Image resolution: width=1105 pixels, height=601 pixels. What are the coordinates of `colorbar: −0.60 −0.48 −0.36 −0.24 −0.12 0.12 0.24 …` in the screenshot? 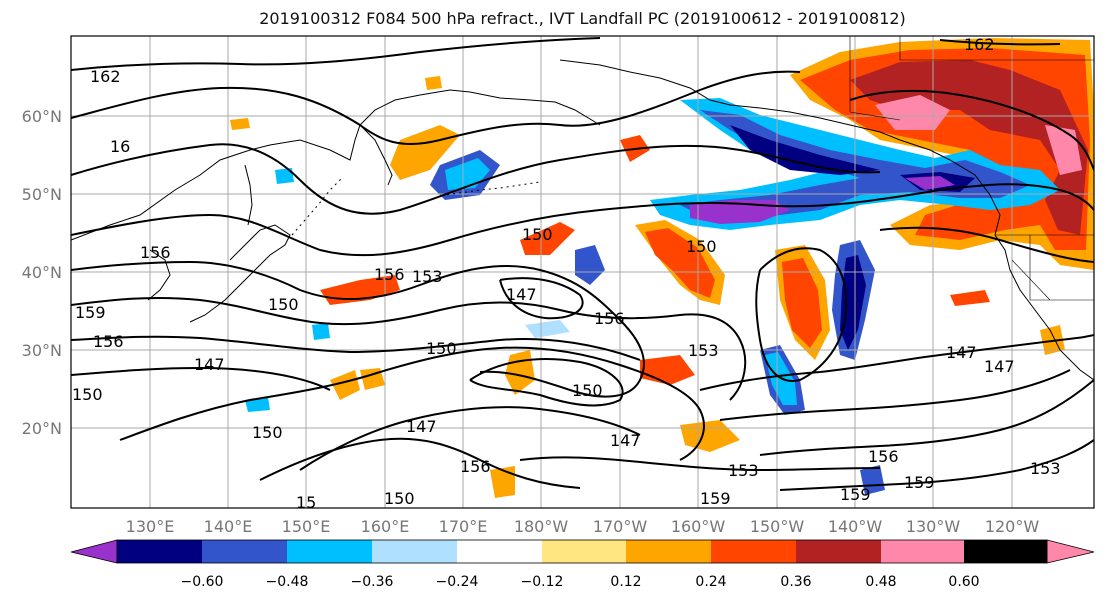 It's located at (582, 564).